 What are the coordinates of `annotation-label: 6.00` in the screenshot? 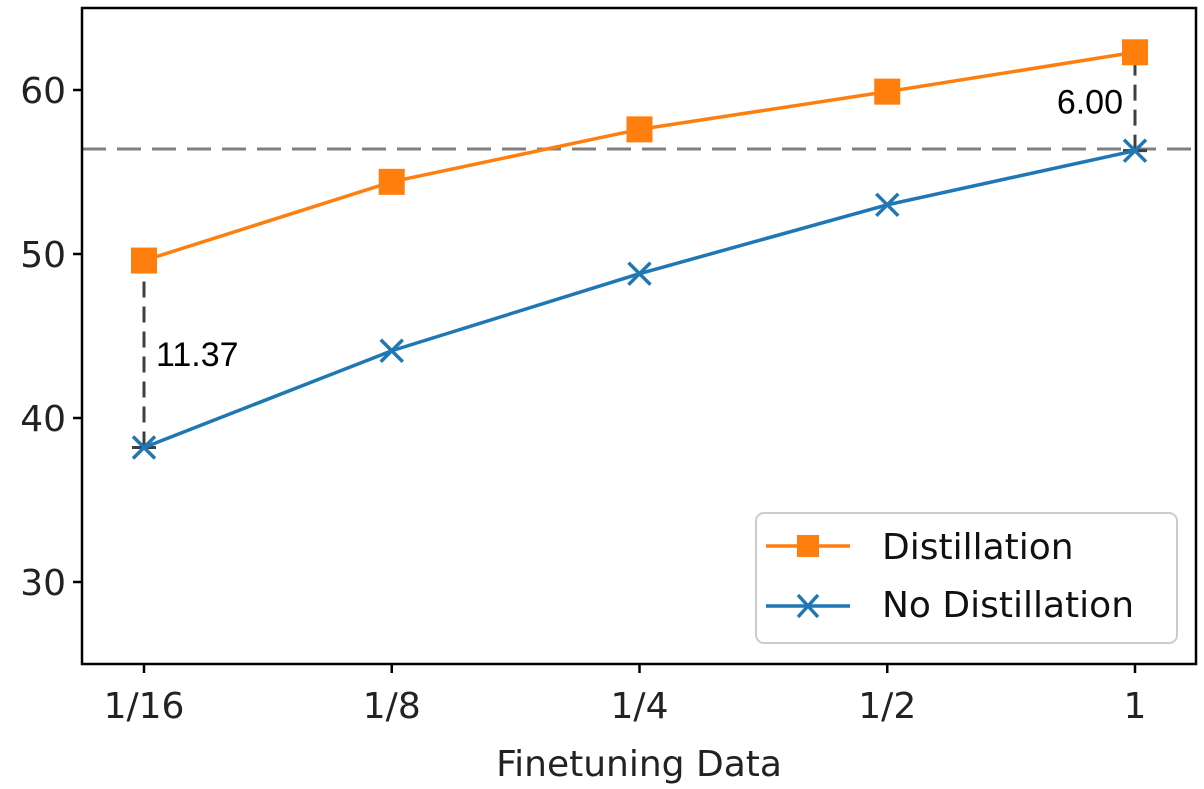 It's located at (1090, 102).